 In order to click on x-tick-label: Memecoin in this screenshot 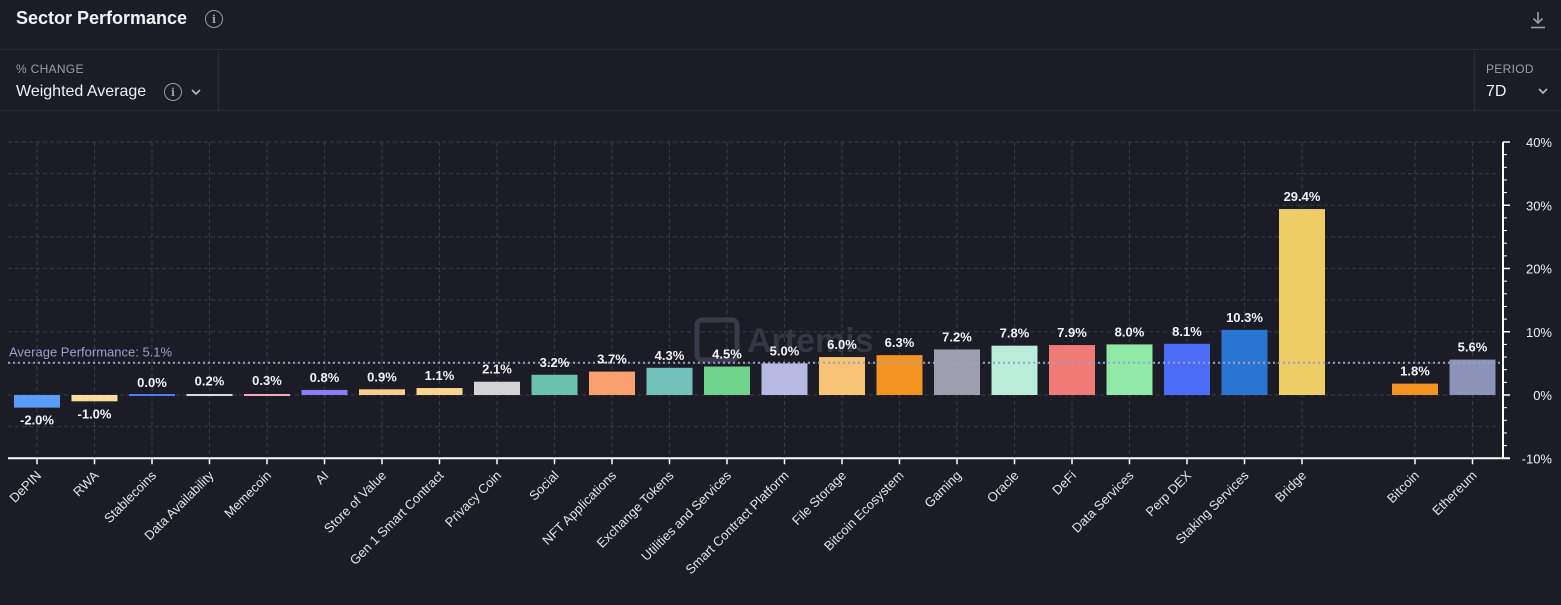, I will do `click(247, 494)`.